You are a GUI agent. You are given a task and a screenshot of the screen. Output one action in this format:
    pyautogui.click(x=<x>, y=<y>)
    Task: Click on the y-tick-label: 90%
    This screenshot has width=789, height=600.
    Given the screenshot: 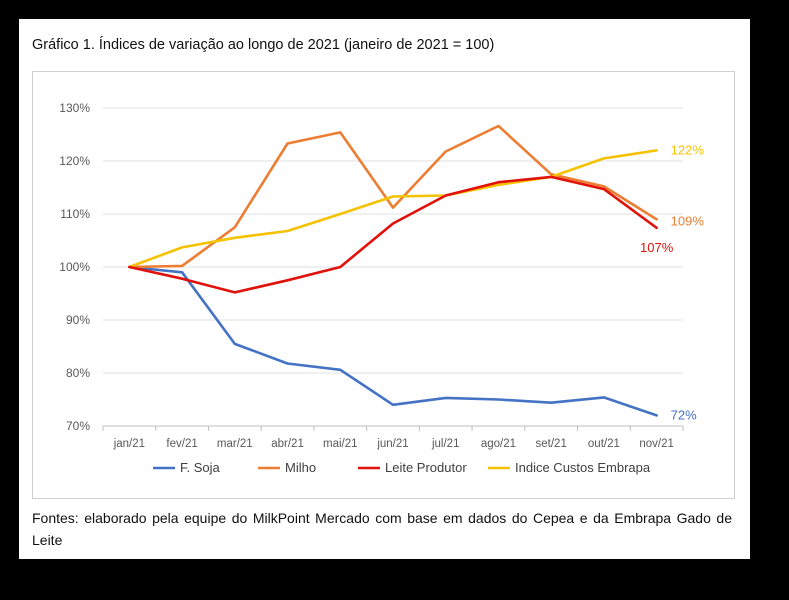 What is the action you would take?
    pyautogui.click(x=78, y=320)
    